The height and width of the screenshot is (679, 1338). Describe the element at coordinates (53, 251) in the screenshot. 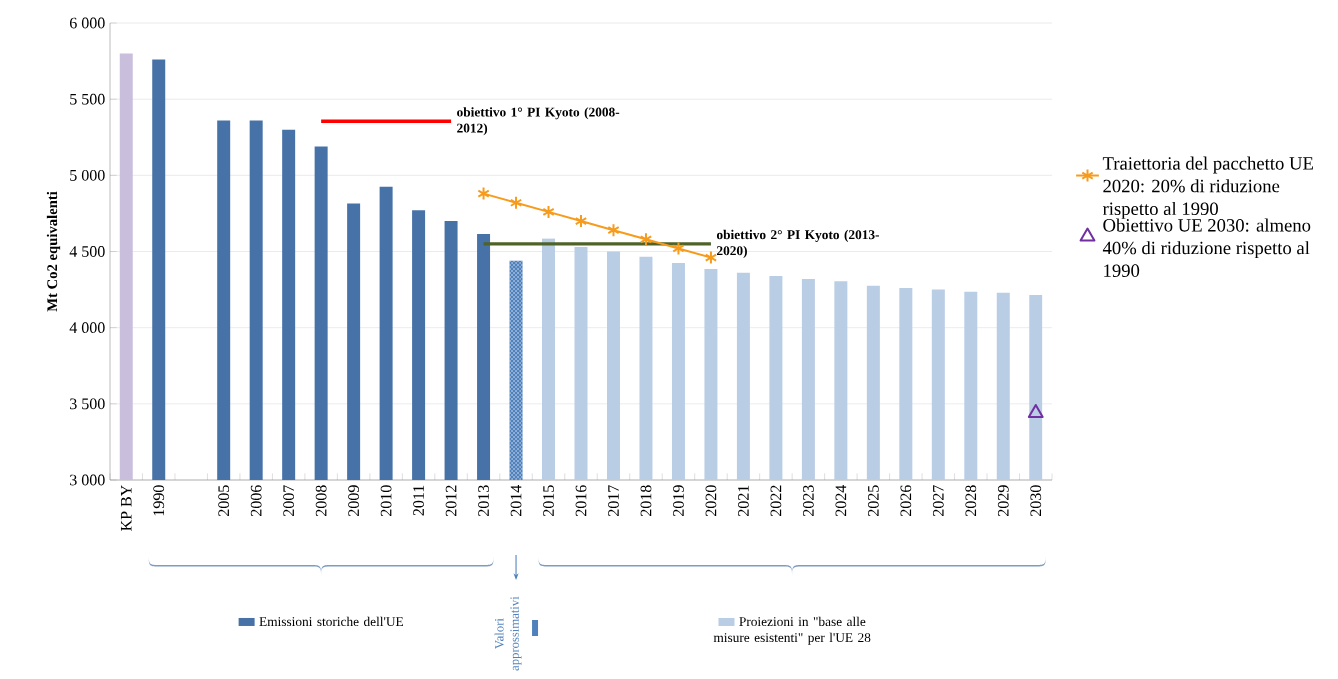

I see `y-axis-title: Mt Co2 equivalenti` at that location.